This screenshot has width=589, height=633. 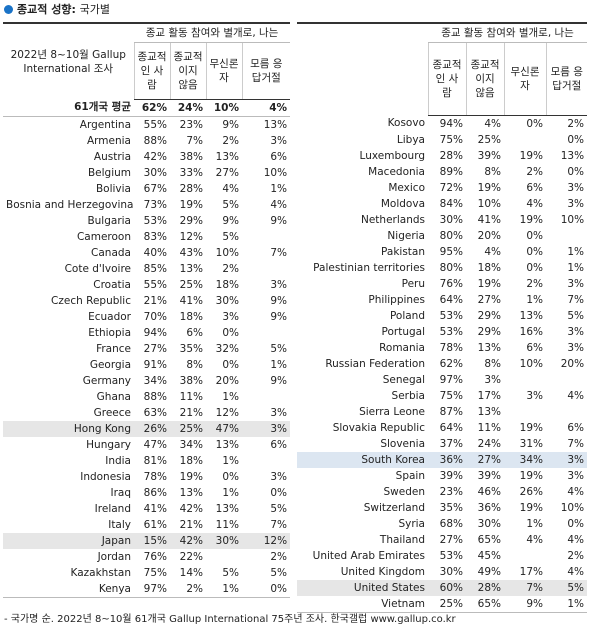 What do you see at coordinates (68, 589) in the screenshot?
I see `country-name: Kenya` at bounding box center [68, 589].